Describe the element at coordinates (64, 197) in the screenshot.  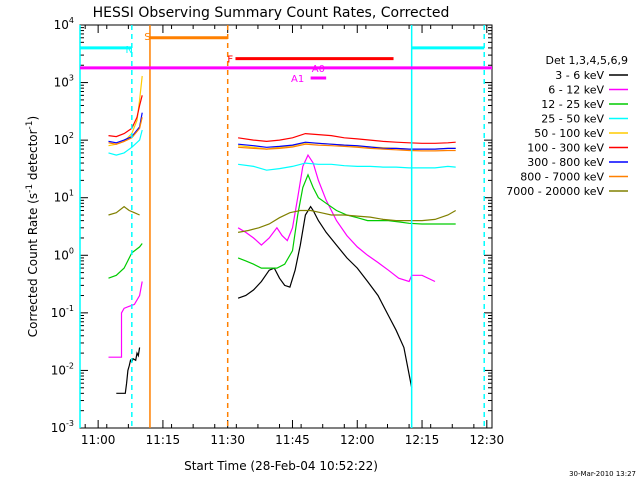
I see `y-tick-label: 10¹` at that location.